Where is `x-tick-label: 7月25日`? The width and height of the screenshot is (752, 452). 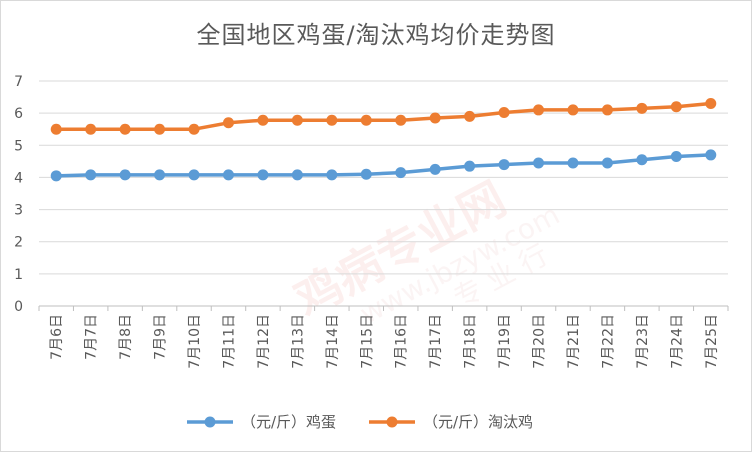
x-tick-label: 7月25日 is located at coordinates (712, 341).